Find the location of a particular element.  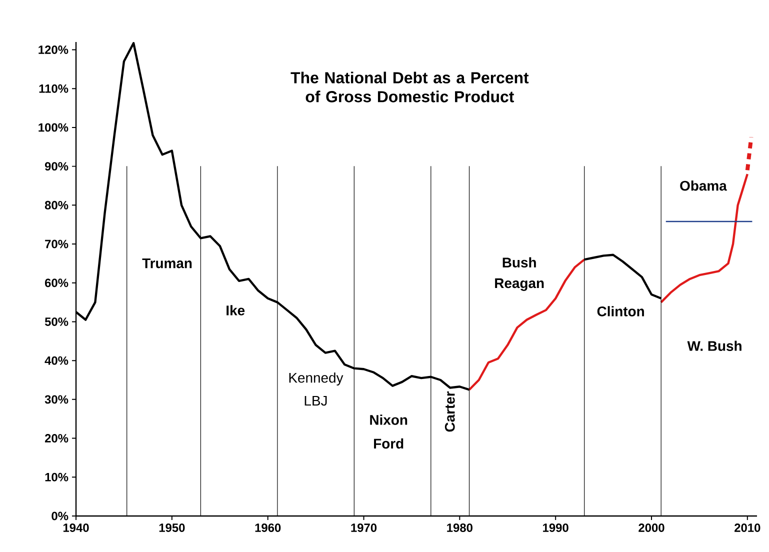

y-tick-label: 70% is located at coordinates (56, 244).